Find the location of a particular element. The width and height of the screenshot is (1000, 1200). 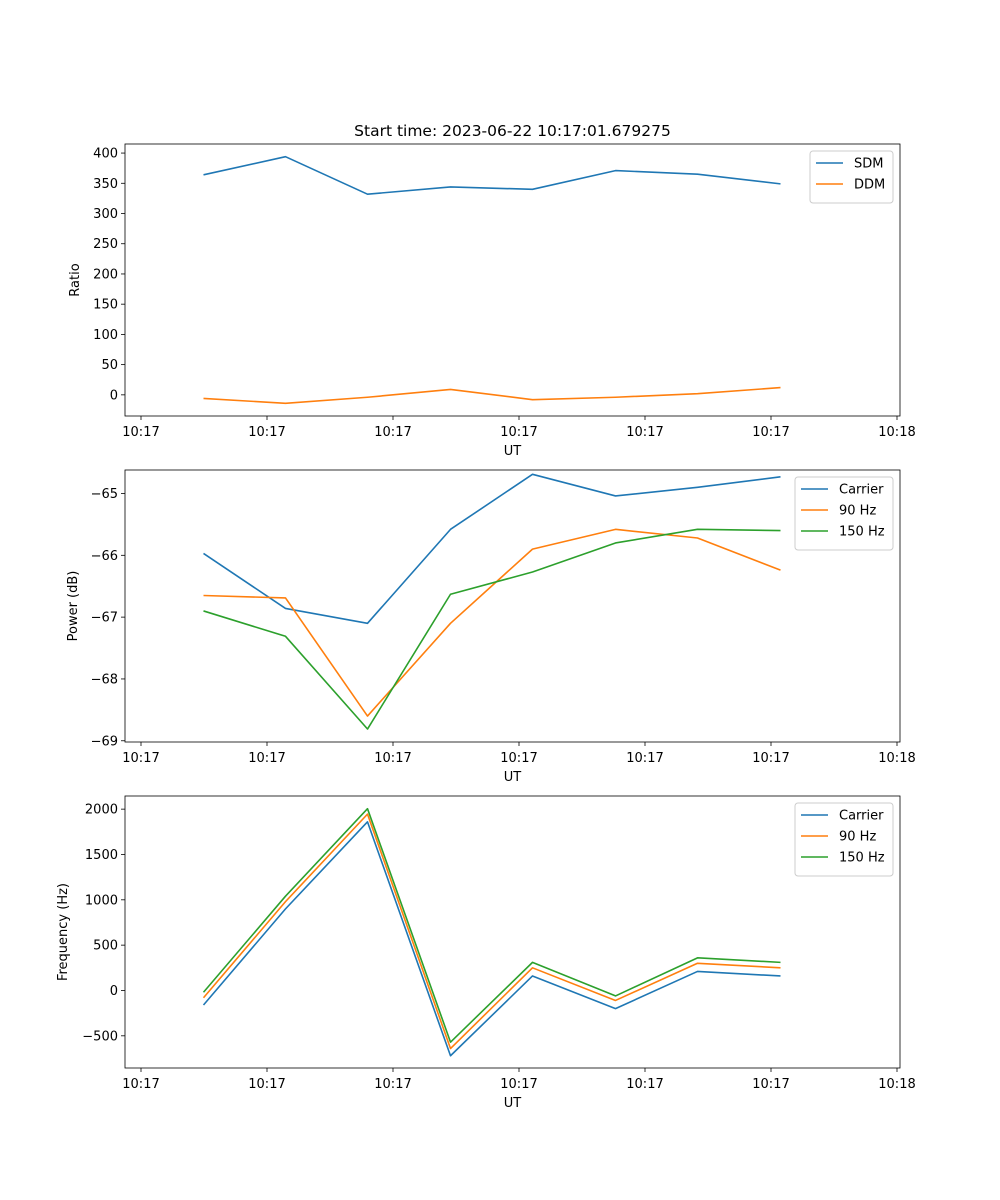

y-axis-label: Frequency (Hz) is located at coordinates (63, 932).